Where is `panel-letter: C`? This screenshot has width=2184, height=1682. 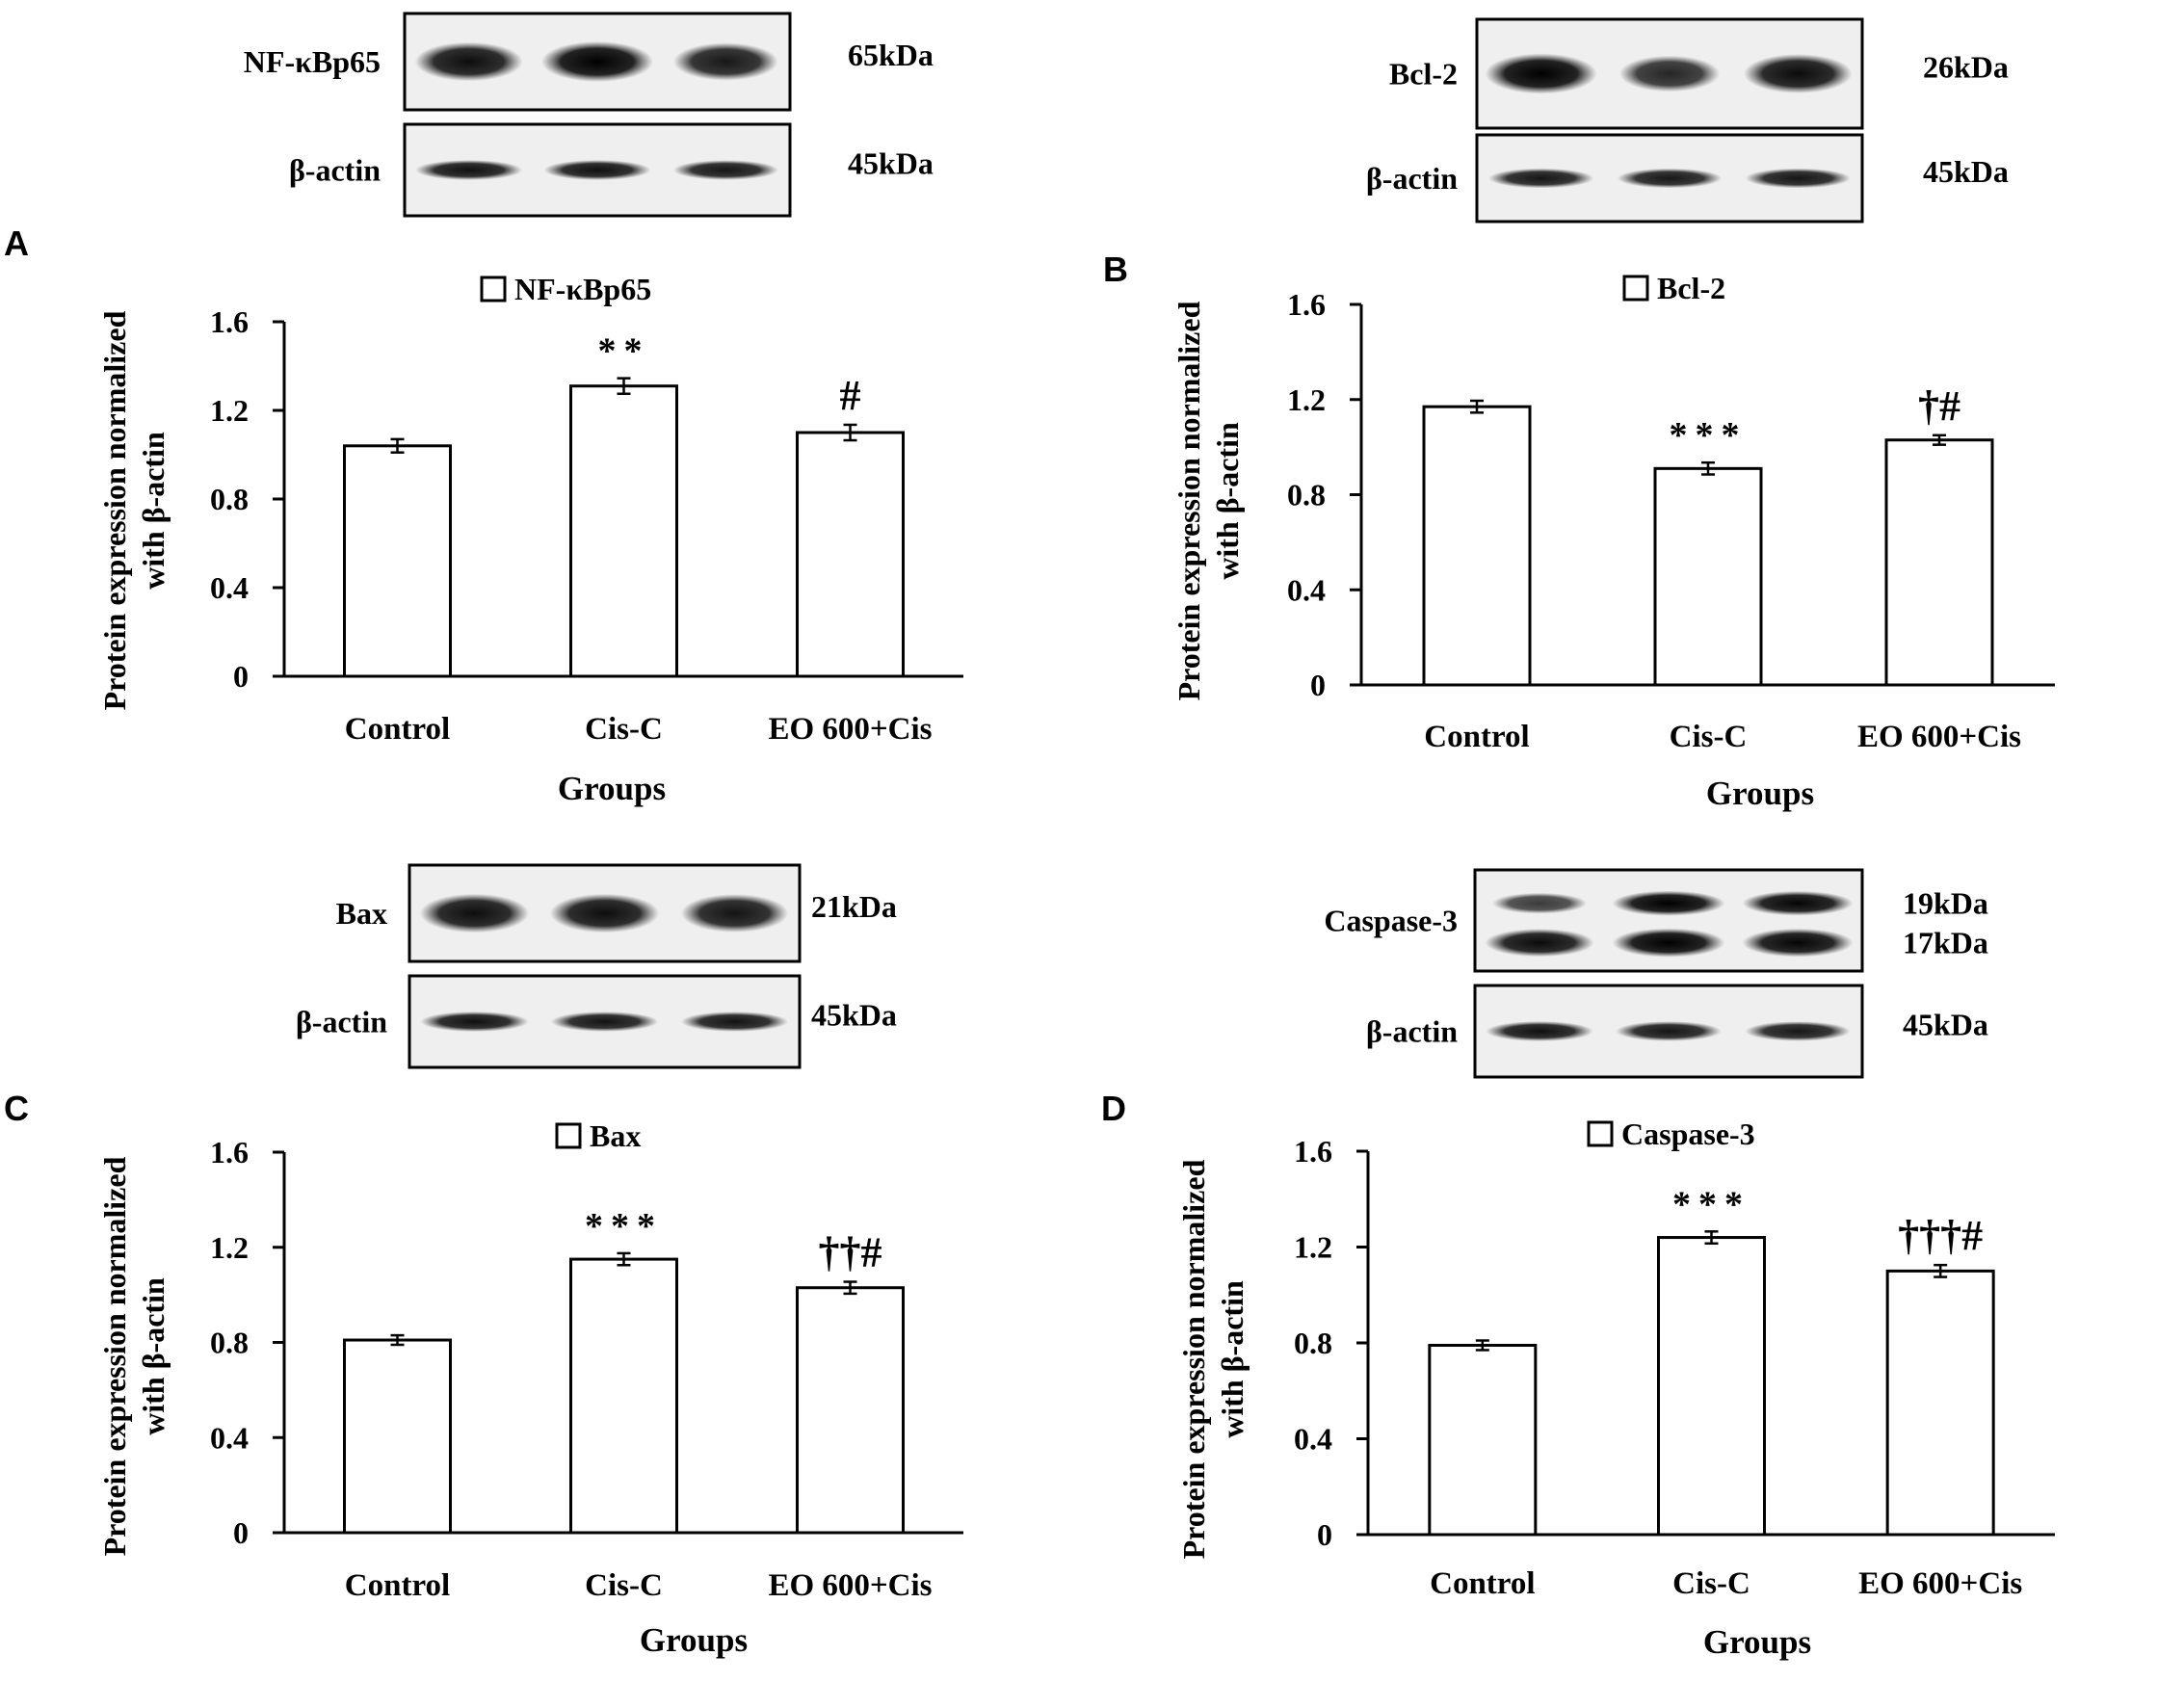 panel-letter: C is located at coordinates (17, 1108).